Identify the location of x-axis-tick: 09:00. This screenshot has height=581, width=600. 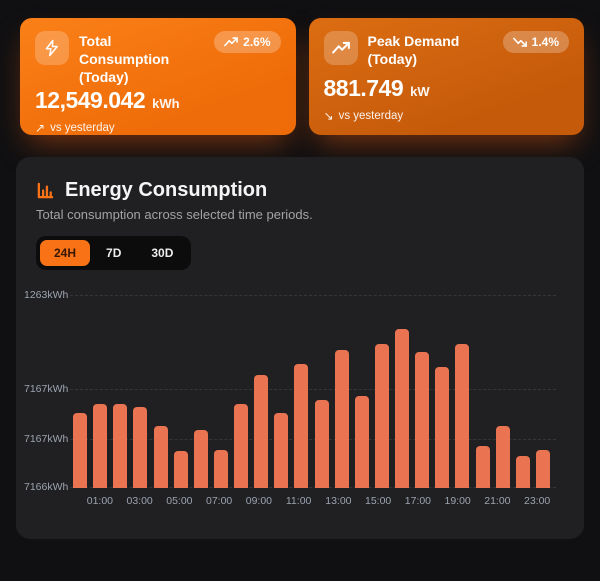
(259, 501).